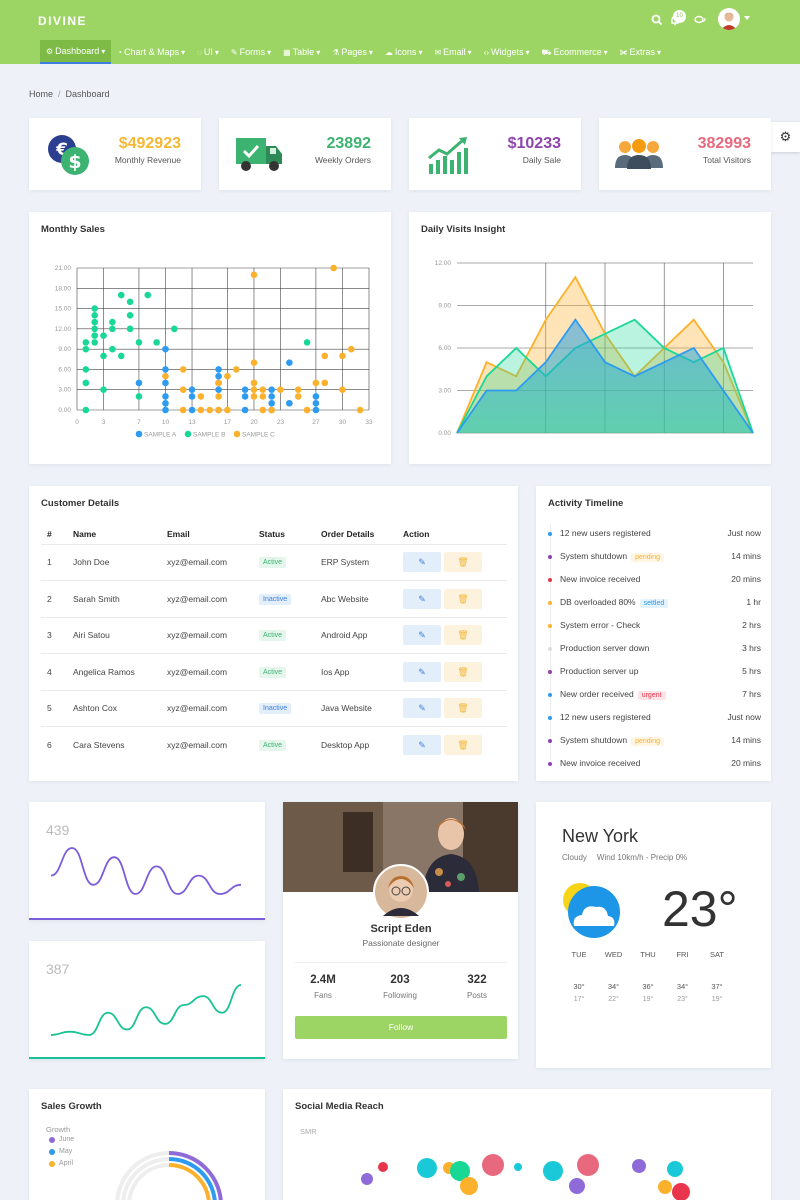  Describe the element at coordinates (76, 52) in the screenshot. I see `nav-item-dashboard: ⚙ Dashboard ▾` at that location.